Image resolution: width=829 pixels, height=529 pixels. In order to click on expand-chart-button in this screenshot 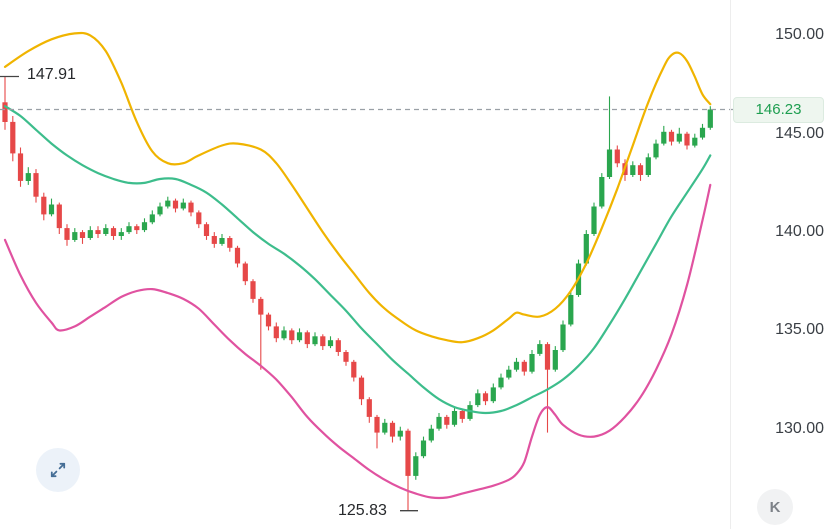, I will do `click(58, 470)`.